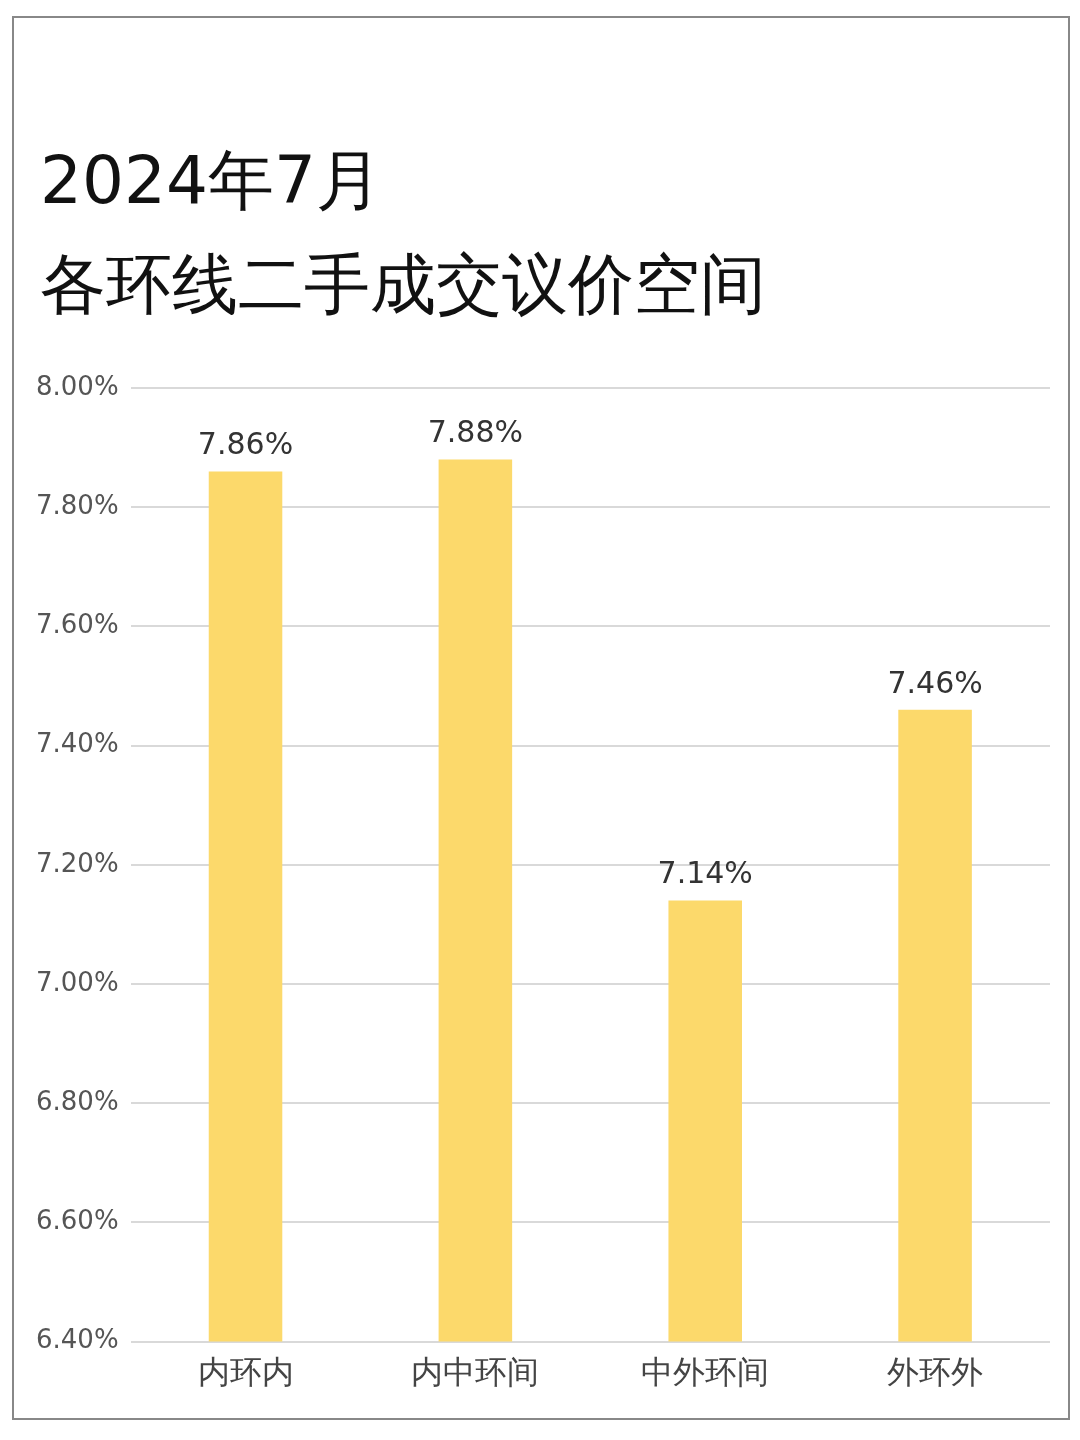 The height and width of the screenshot is (1440, 1080). I want to click on y-tick-label: 7.00%, so click(77, 981).